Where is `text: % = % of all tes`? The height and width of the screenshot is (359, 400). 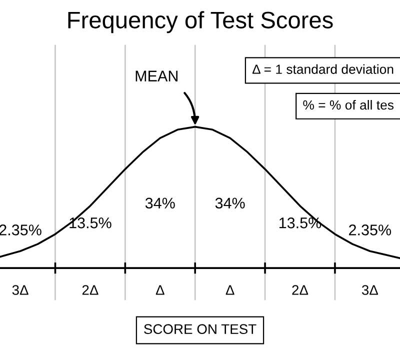 text: % = % of all tes is located at coordinates (348, 105).